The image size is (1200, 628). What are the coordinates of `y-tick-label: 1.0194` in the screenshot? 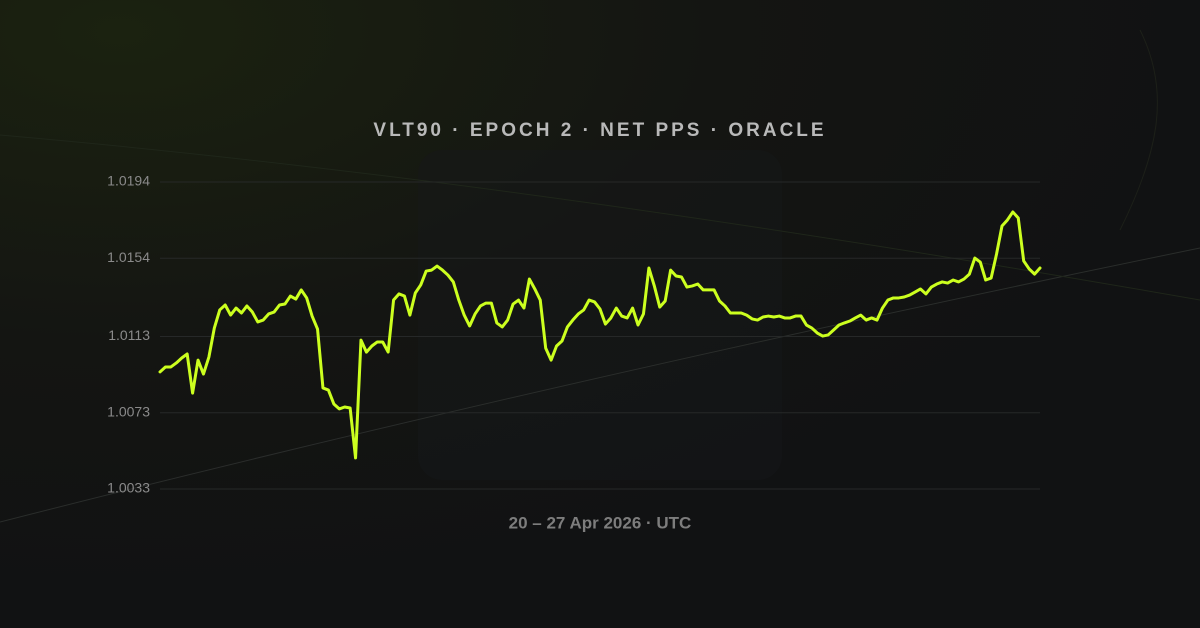 It's located at (128, 181).